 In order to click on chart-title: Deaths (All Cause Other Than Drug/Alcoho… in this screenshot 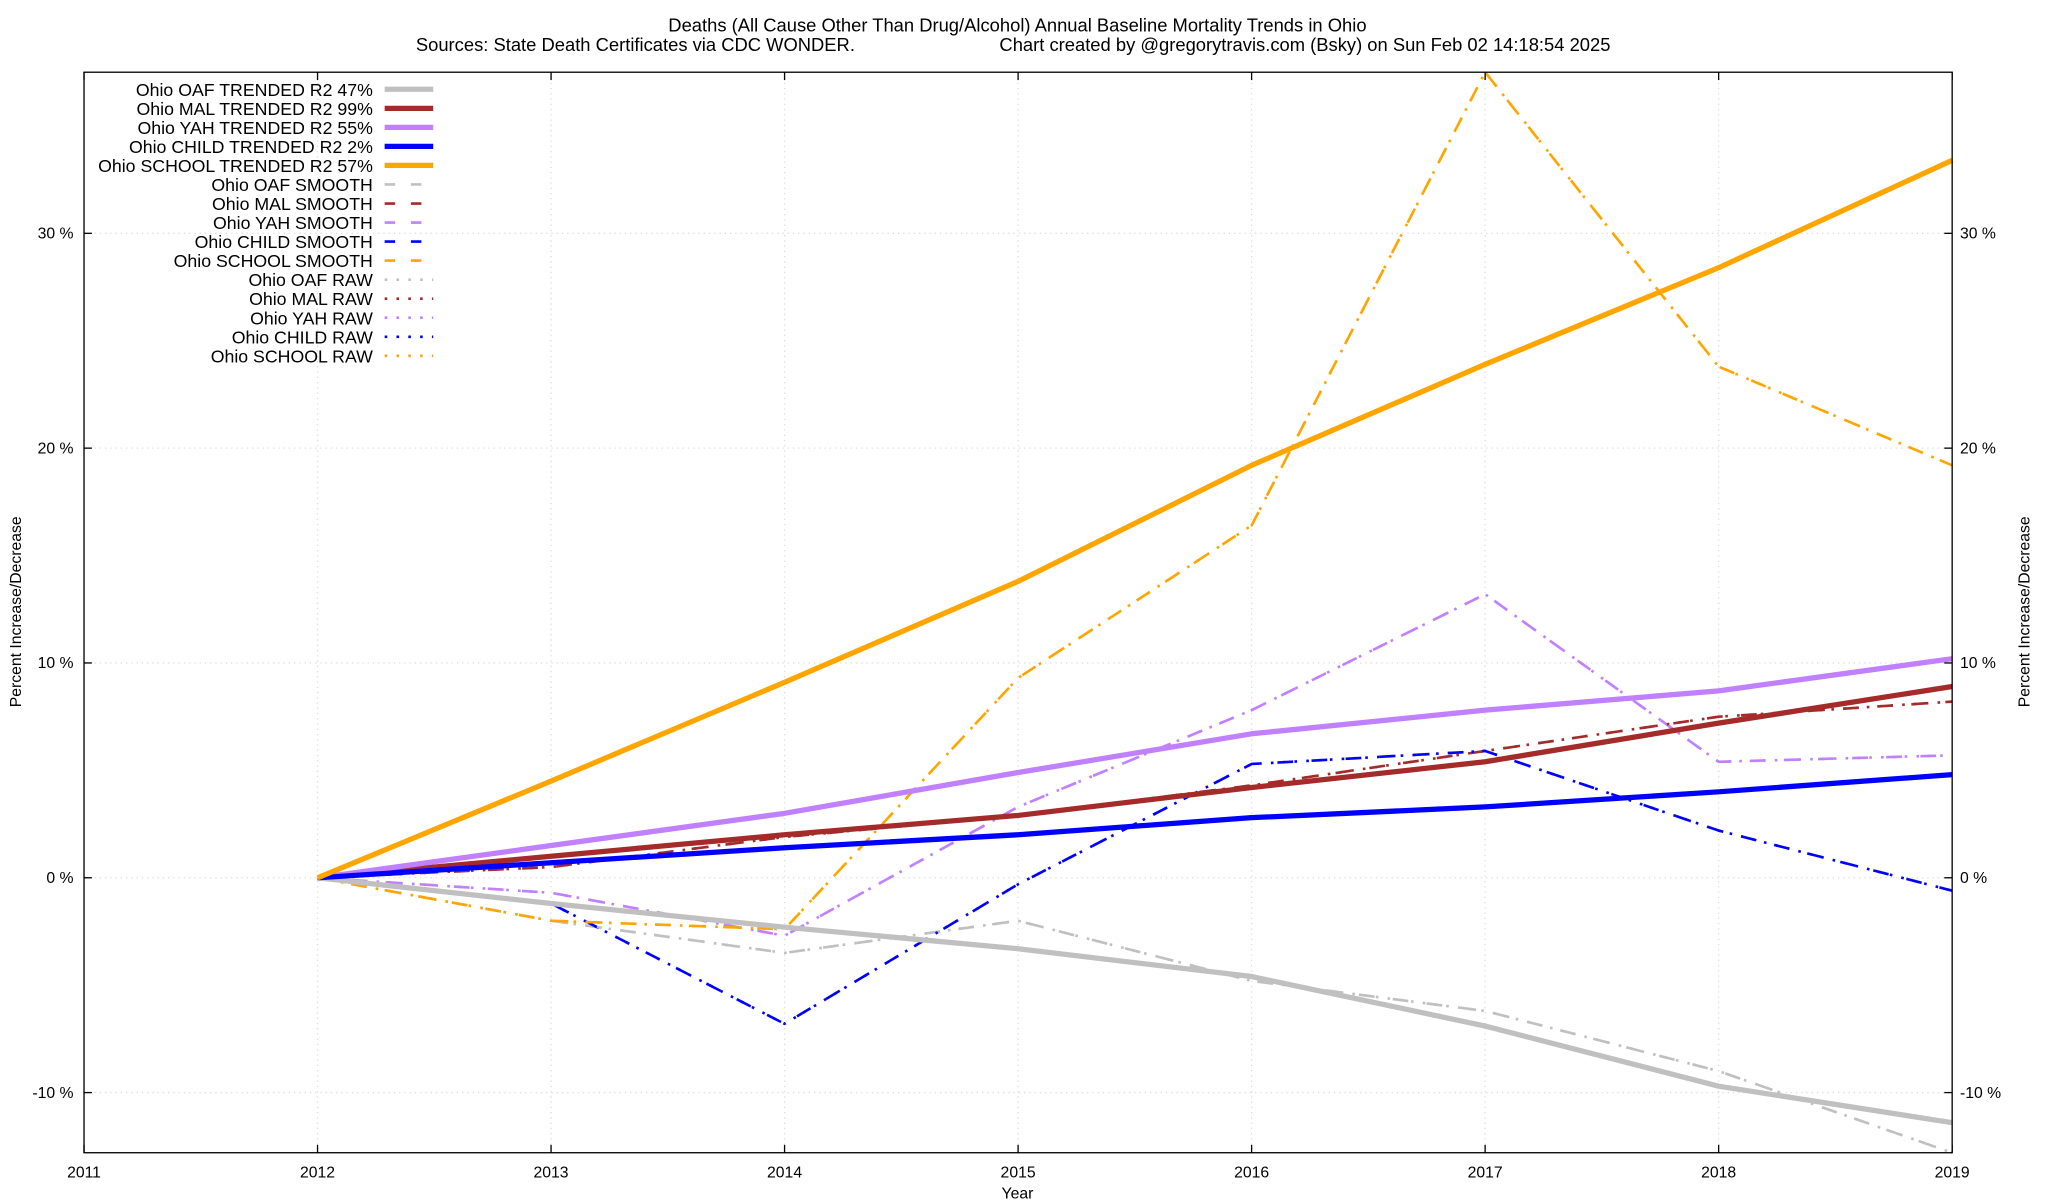, I will do `click(1017, 25)`.